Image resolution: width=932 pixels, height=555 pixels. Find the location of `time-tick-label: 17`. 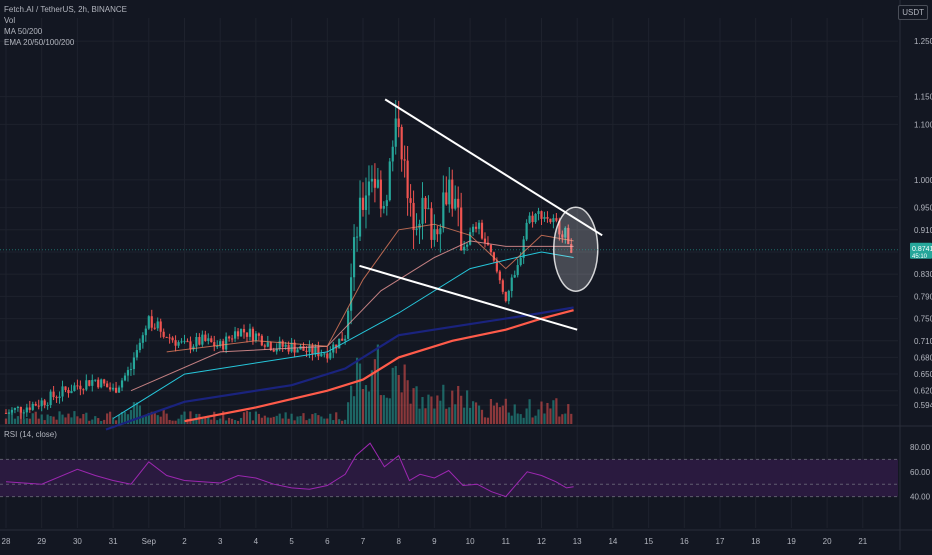

time-tick-label: 17 is located at coordinates (720, 541).